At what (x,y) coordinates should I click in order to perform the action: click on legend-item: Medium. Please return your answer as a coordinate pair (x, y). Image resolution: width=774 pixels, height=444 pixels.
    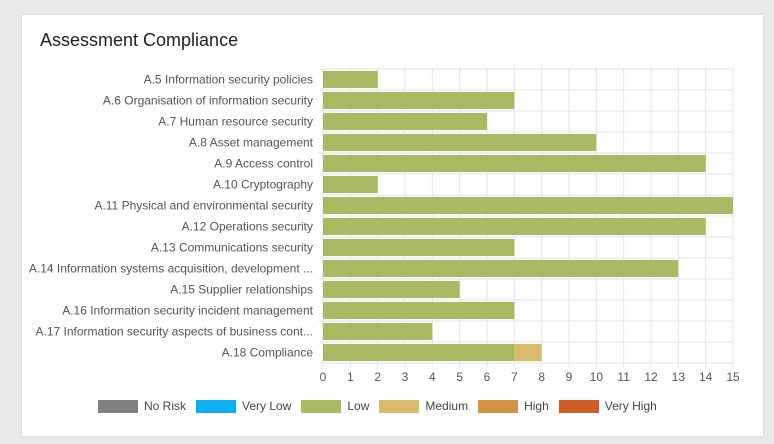
    Looking at the image, I should click on (423, 406).